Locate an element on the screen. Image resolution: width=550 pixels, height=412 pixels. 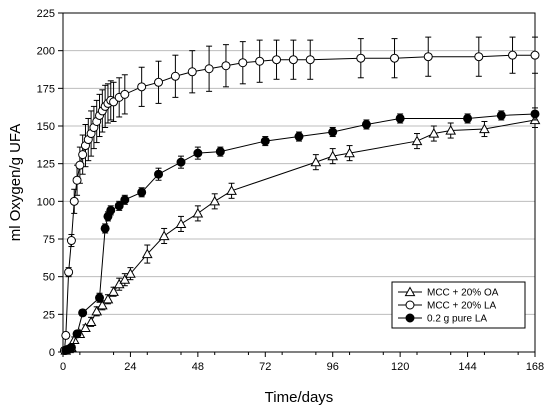
x-tick-label: 24 is located at coordinates (130, 367).